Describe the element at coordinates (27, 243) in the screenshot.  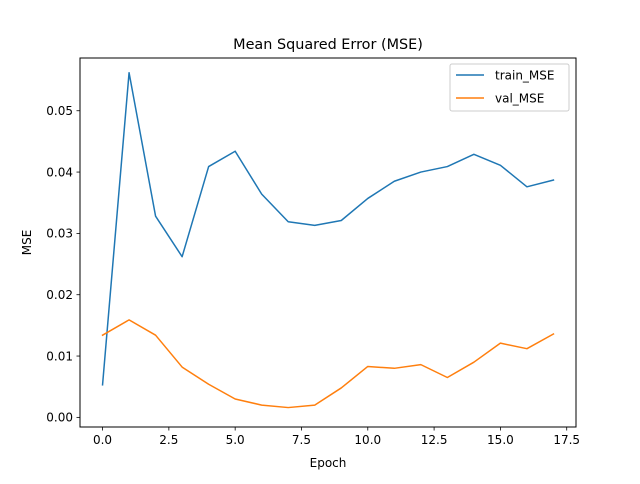
I see `y-axis-label: MSE` at that location.